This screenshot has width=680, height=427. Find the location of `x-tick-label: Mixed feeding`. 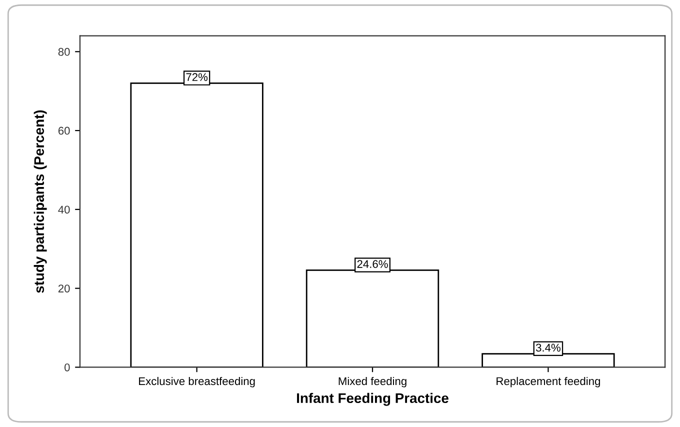

x-tick-label: Mixed feeding is located at coordinates (372, 382).